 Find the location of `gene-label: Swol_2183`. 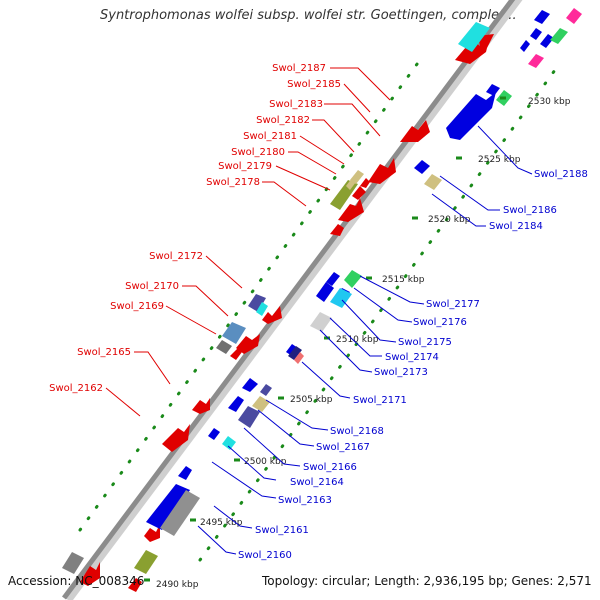

gene-label: Swol_2183 is located at coordinates (296, 104).